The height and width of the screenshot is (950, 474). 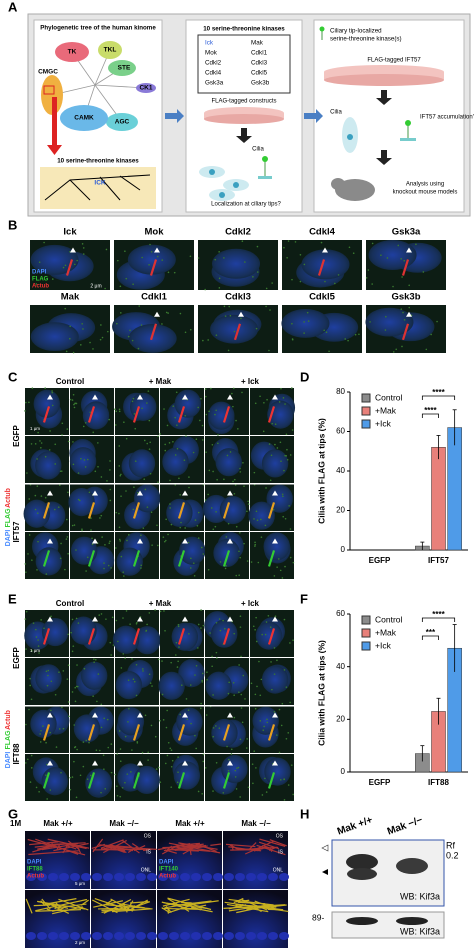 What do you see at coordinates (338, 184) in the screenshot?
I see `mouse` at bounding box center [338, 184].